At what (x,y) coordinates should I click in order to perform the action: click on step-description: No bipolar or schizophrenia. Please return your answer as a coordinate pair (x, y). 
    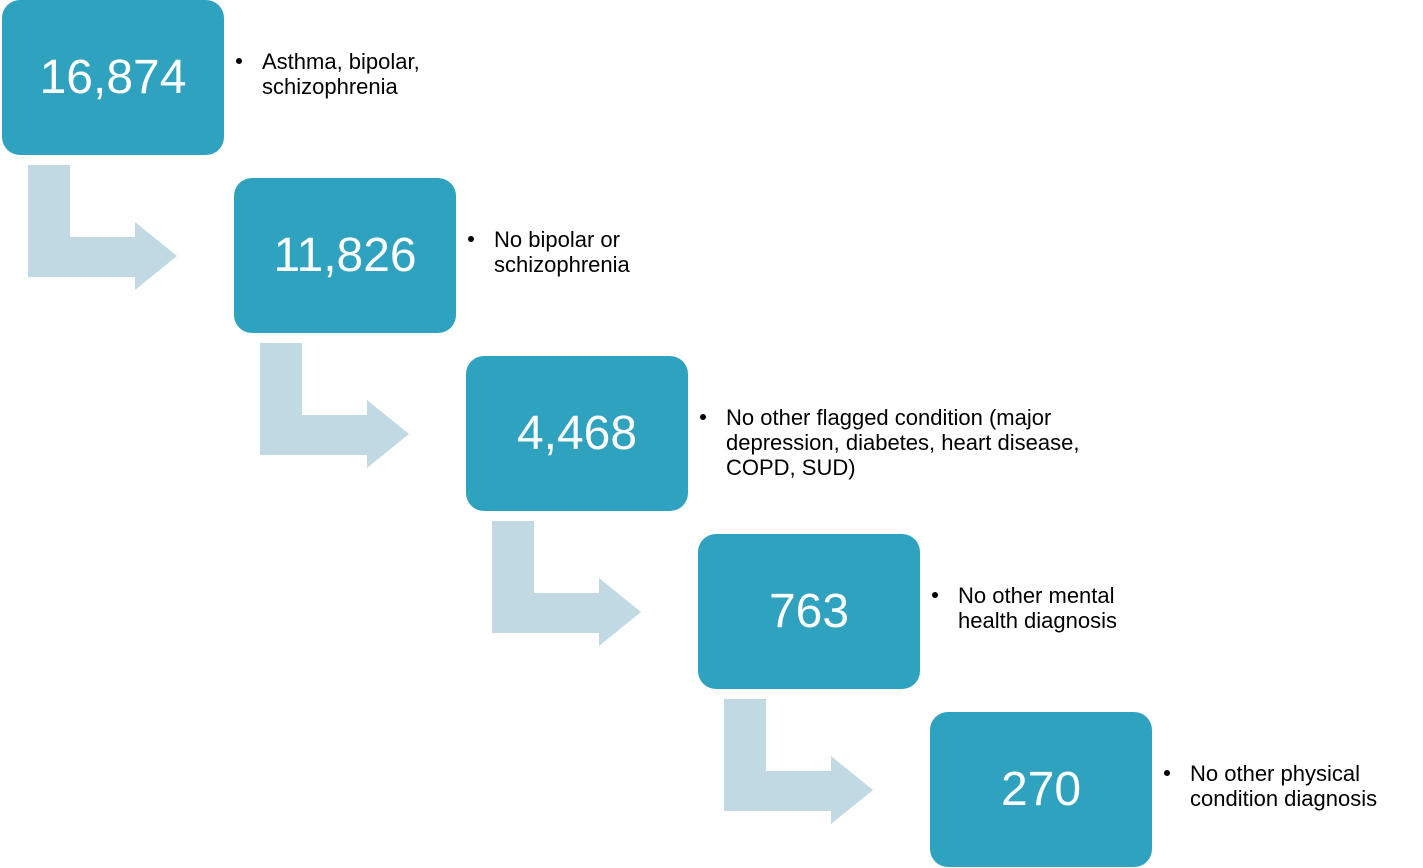
    Looking at the image, I should click on (562, 252).